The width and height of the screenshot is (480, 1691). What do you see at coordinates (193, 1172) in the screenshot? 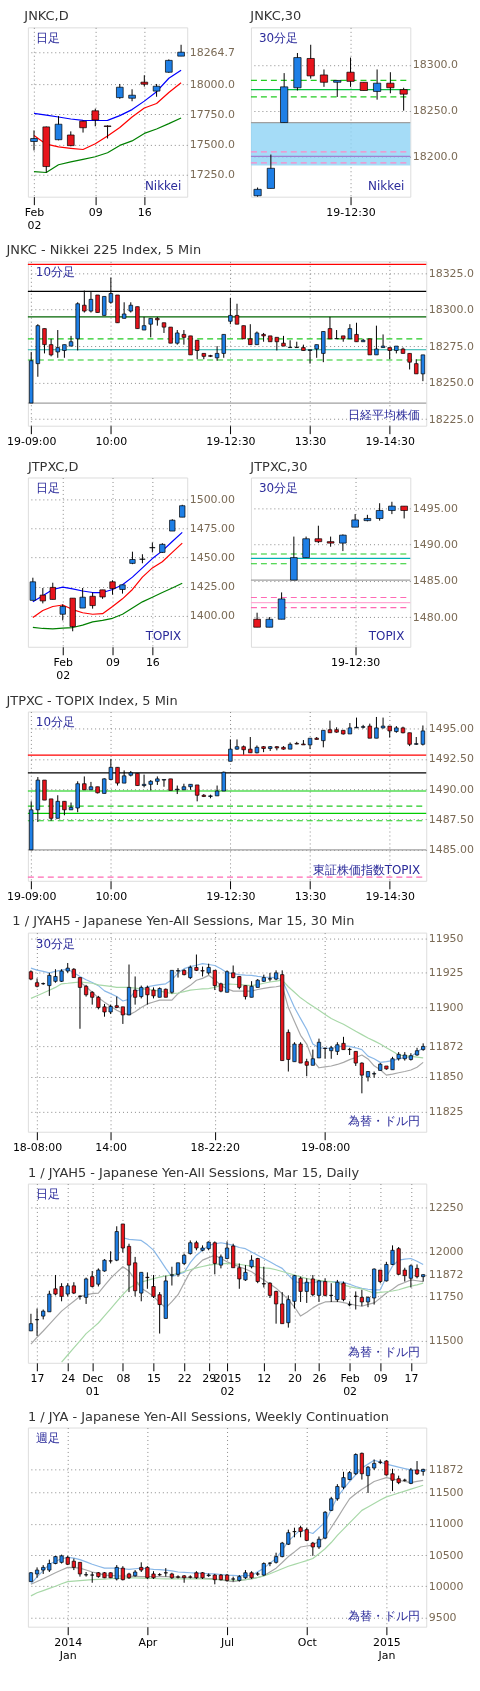
I see `chart-title: 1 / JYAH5 - Japanese Yen-All Sessions, Mar 15, Daily` at bounding box center [193, 1172].